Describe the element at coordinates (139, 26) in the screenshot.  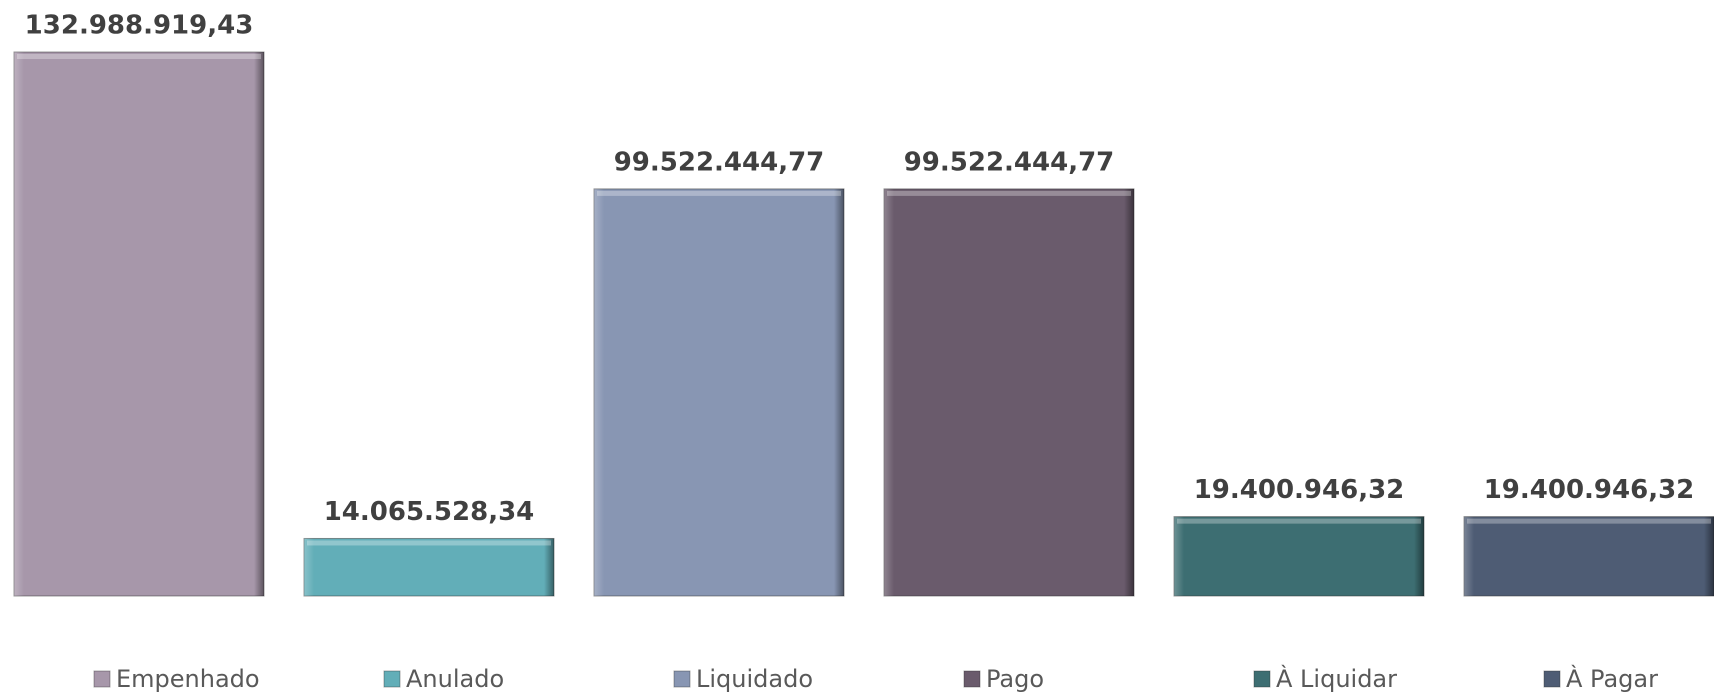
I see `value-label: 132.988.919,43` at that location.